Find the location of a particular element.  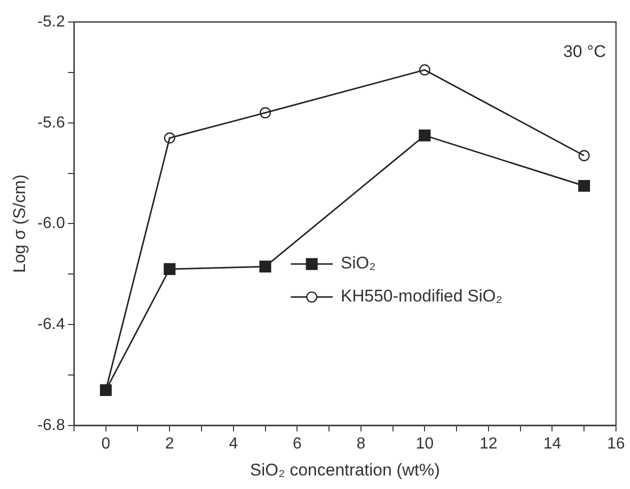

y-tick-label: -6.0 is located at coordinates (51, 223).